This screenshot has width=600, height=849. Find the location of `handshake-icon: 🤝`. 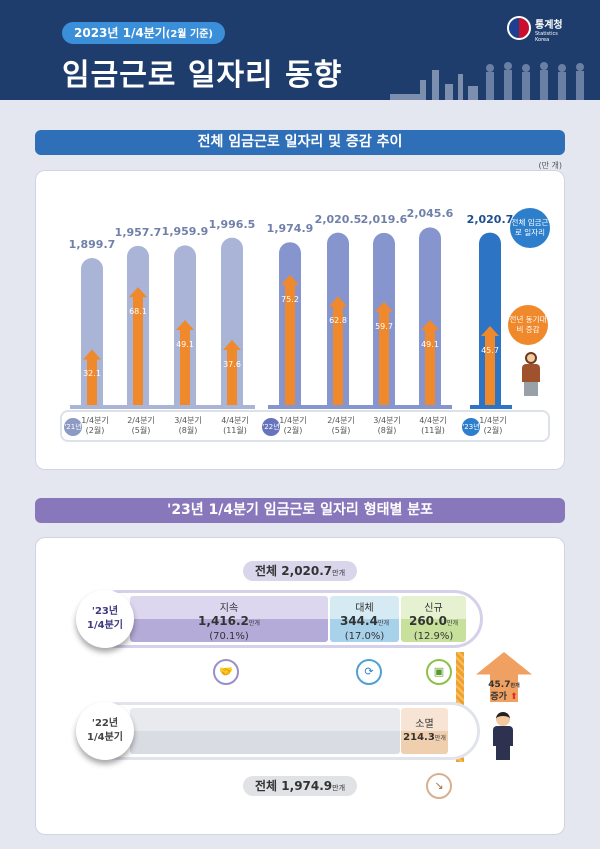

handshake-icon: 🤝 is located at coordinates (226, 672).